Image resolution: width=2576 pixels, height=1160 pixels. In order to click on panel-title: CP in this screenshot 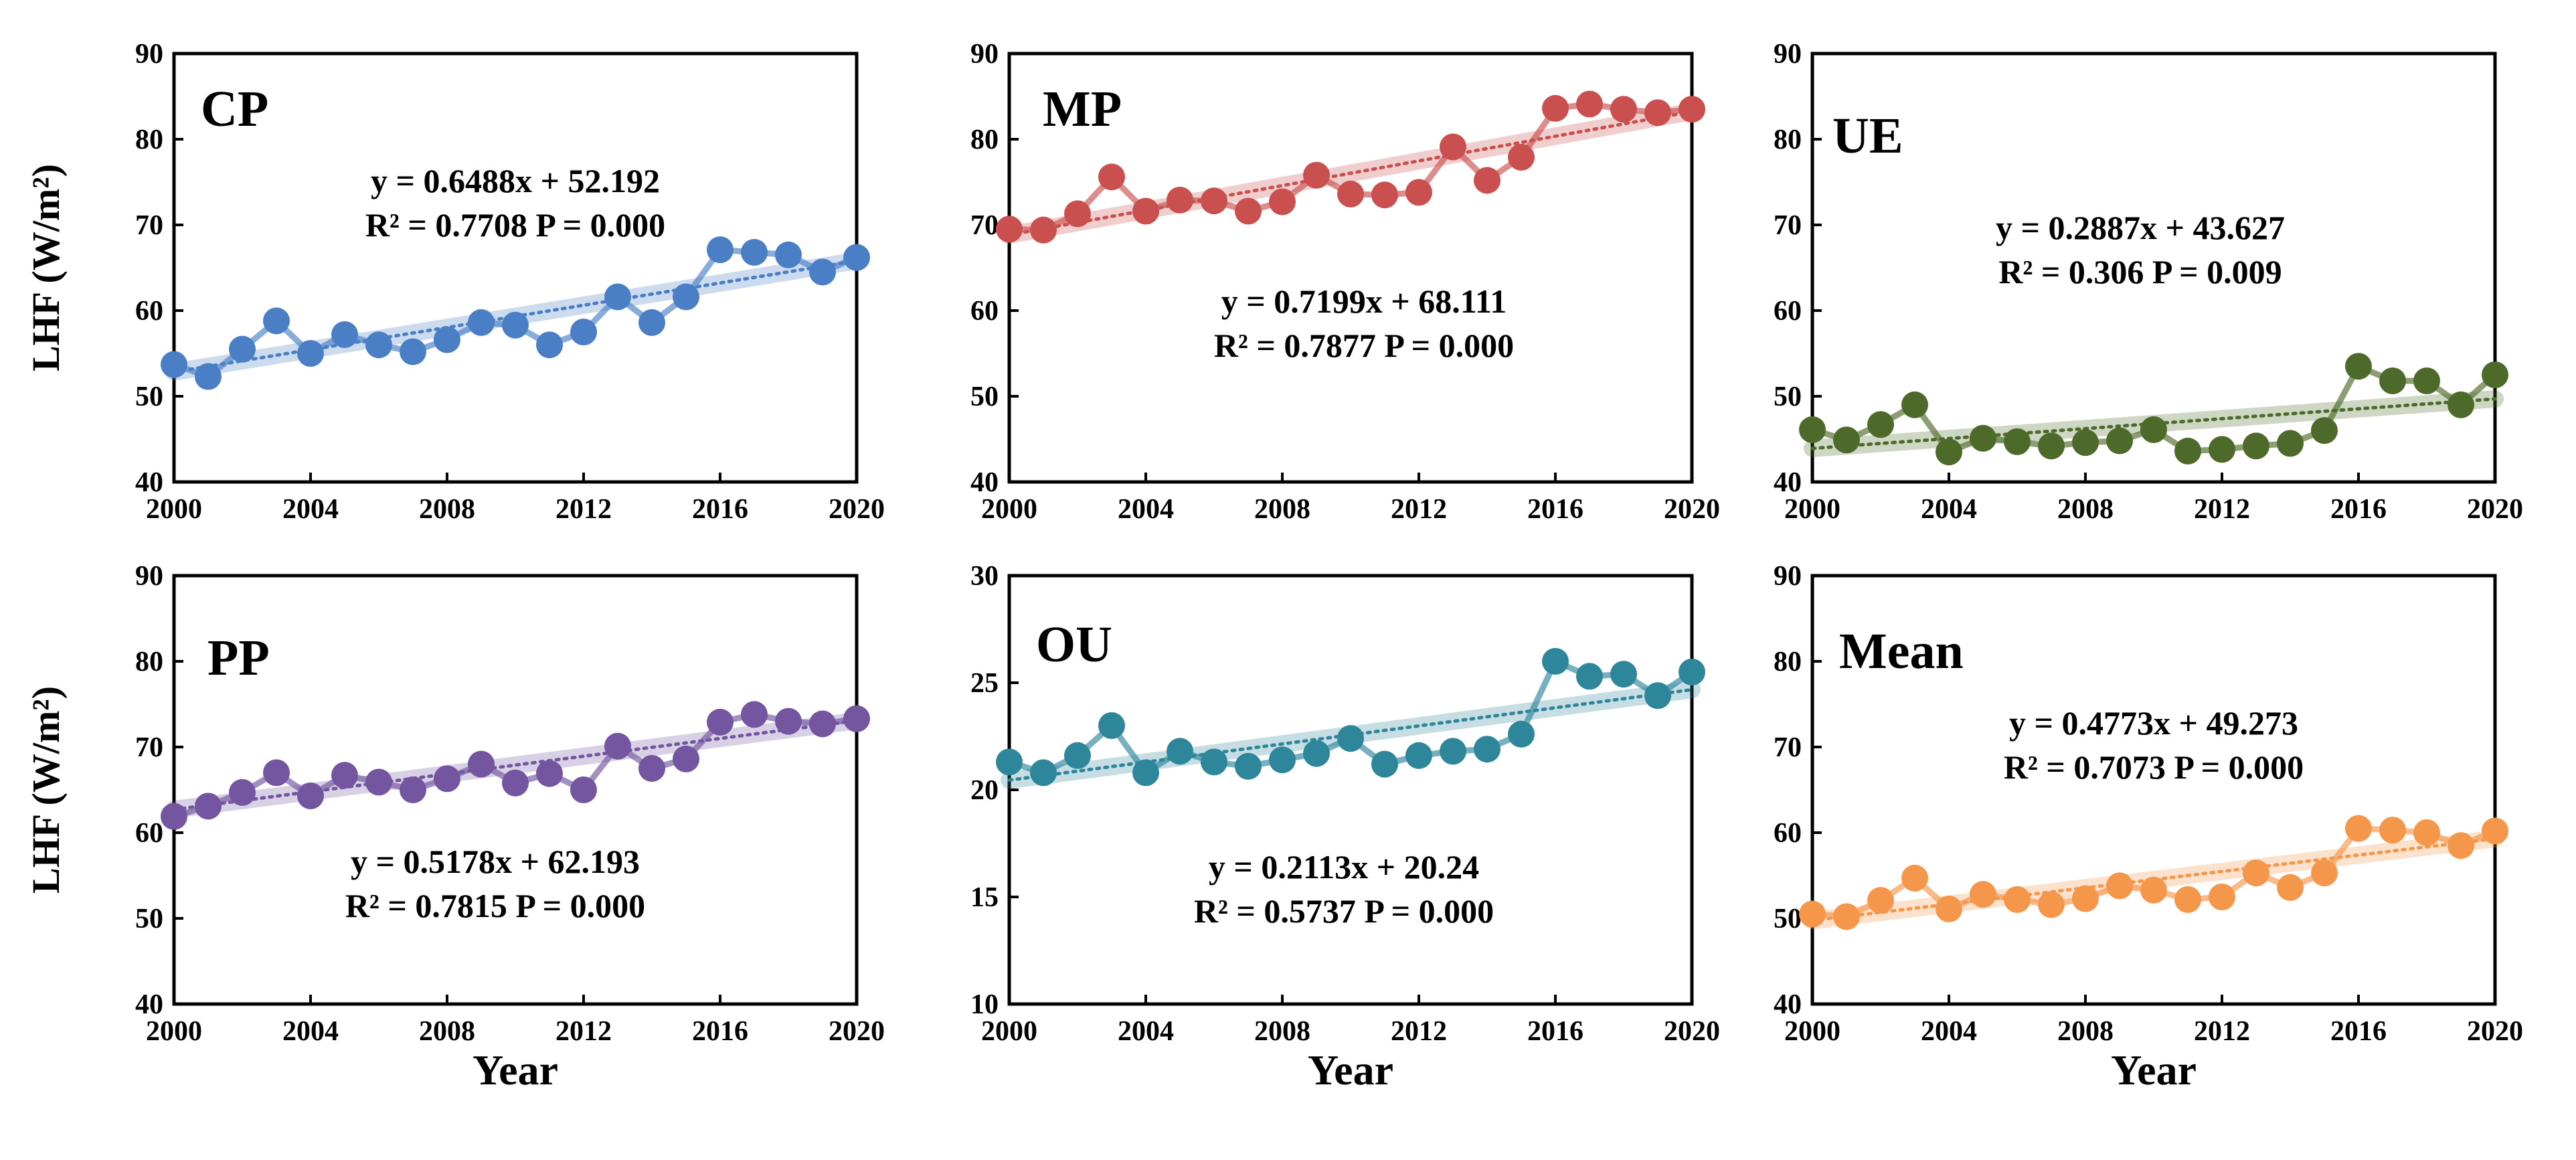, I will do `click(234, 109)`.